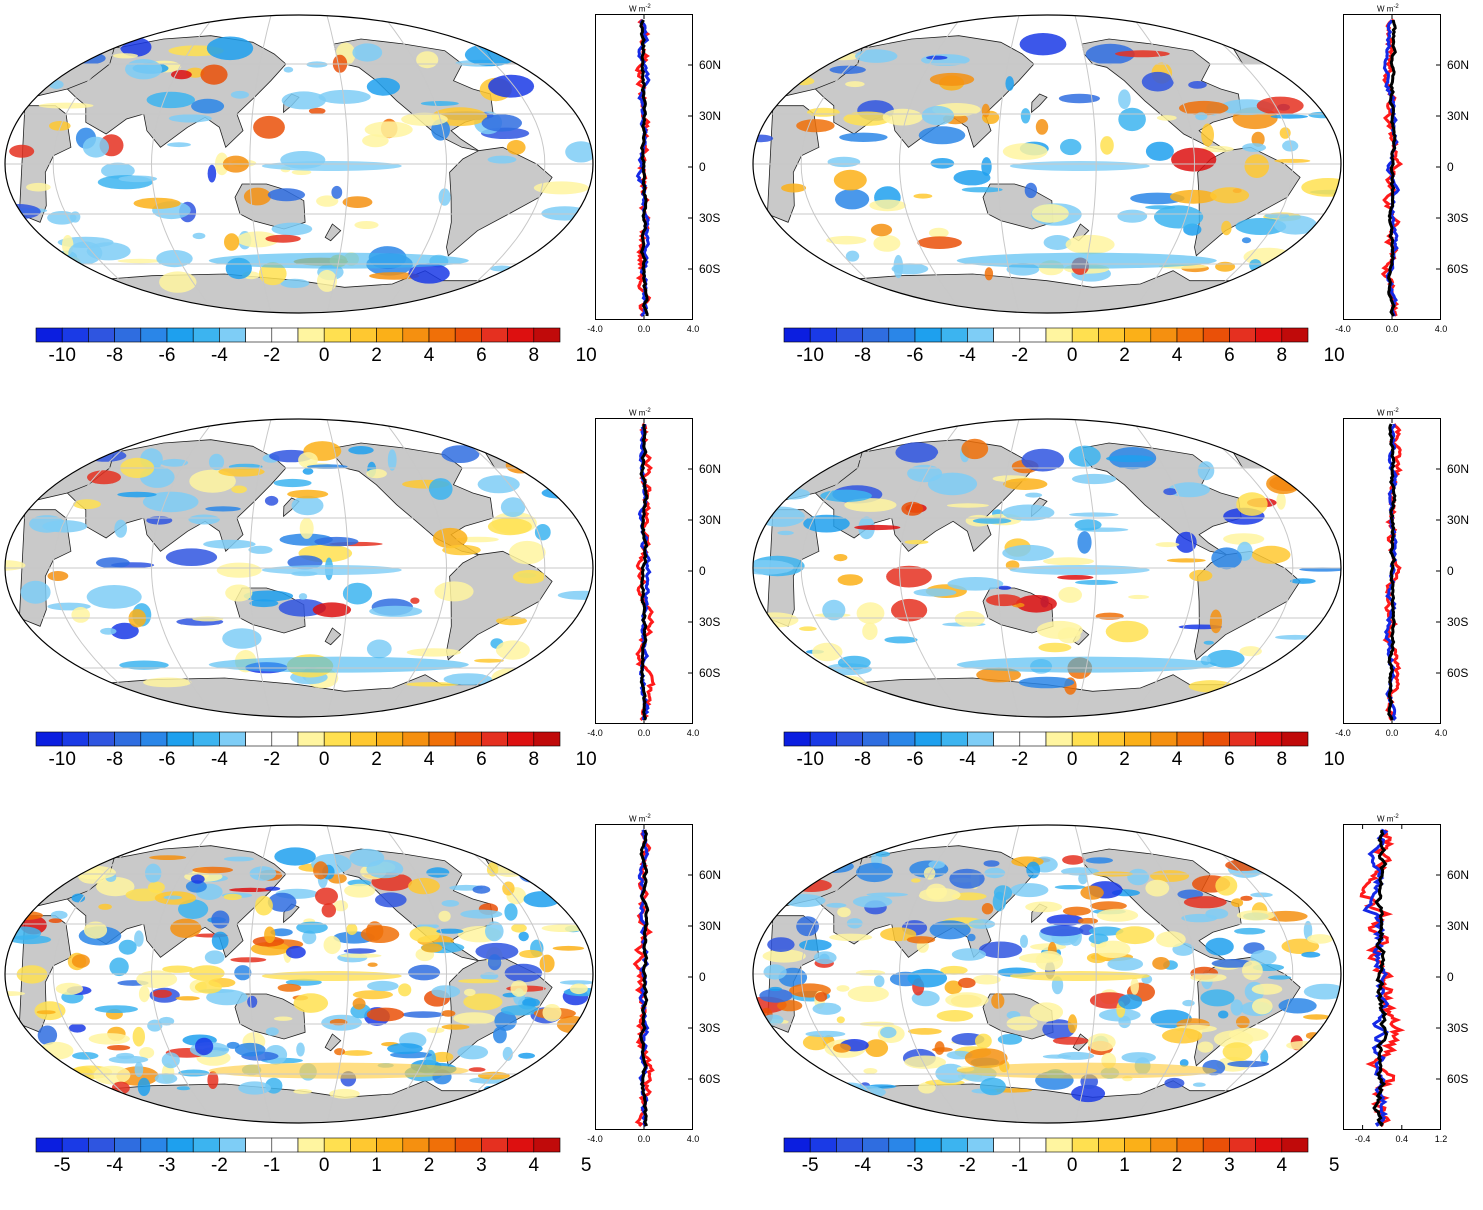 This screenshot has width=1483, height=1210. Describe the element at coordinates (810, 759) in the screenshot. I see `colorbar-label: -10` at that location.